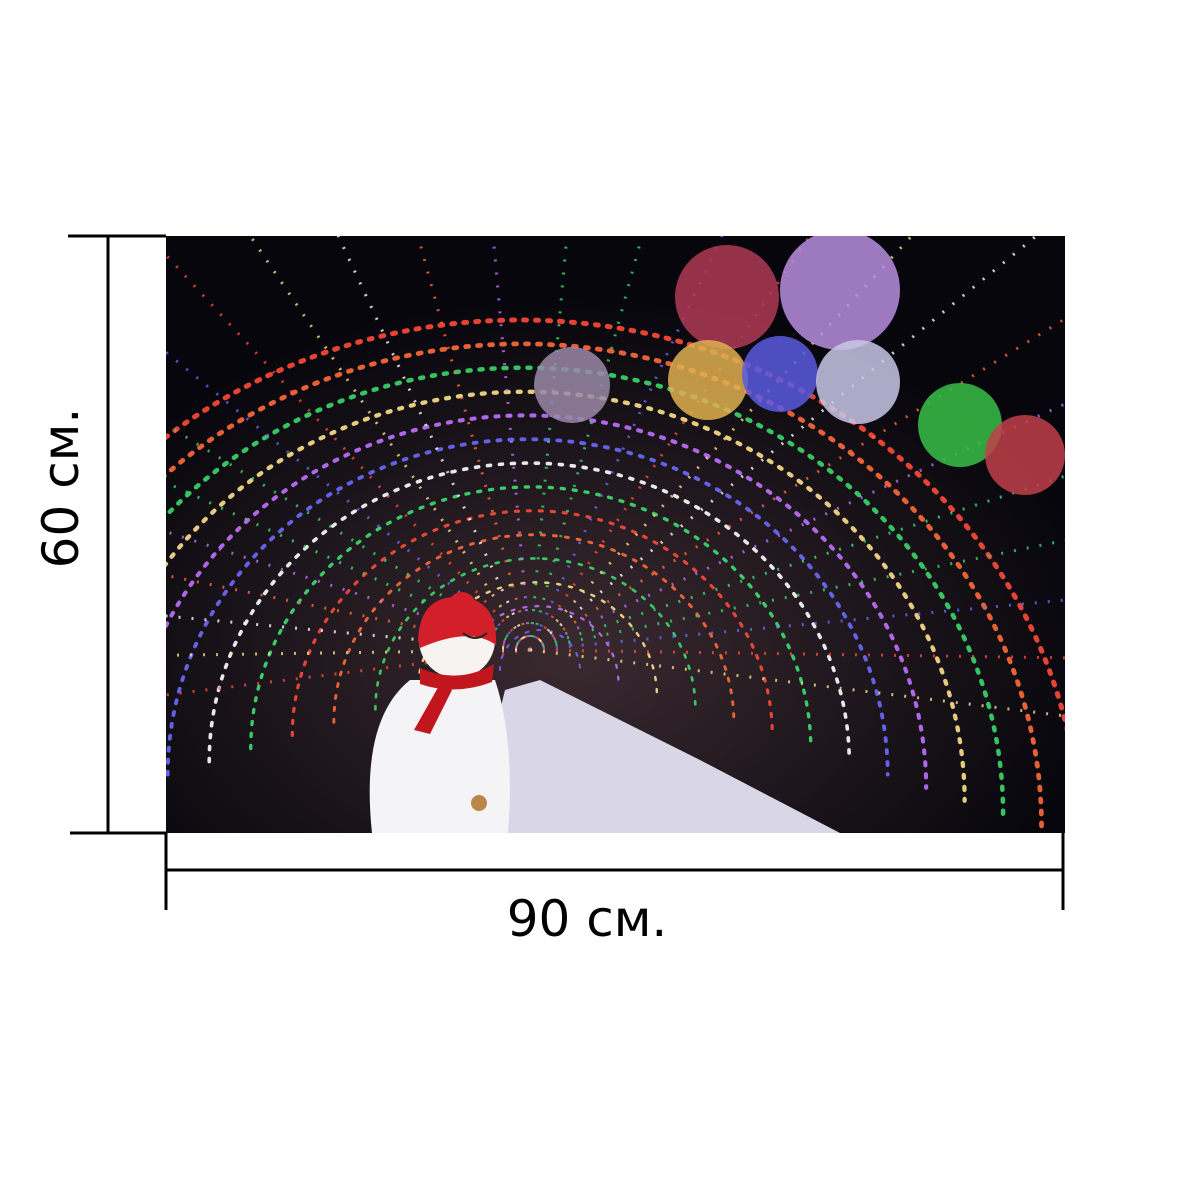 The height and width of the screenshot is (1200, 1200). What do you see at coordinates (61, 488) in the screenshot?
I see `height-label: 60 см.` at bounding box center [61, 488].